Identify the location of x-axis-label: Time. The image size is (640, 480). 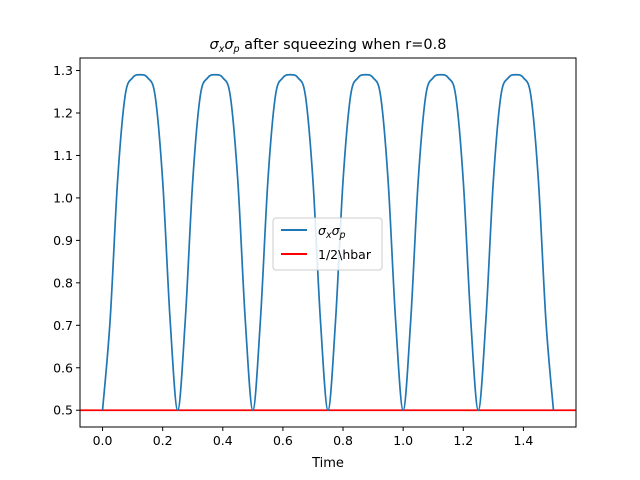
(327, 463).